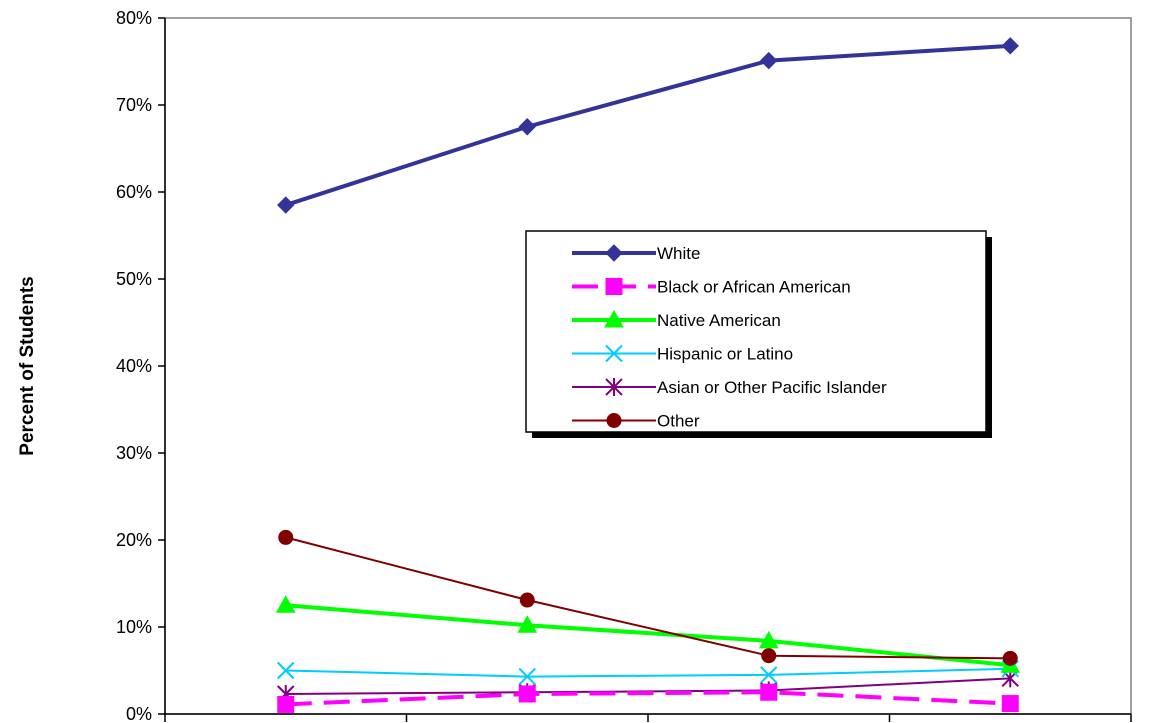 The height and width of the screenshot is (723, 1154). Describe the element at coordinates (27, 365) in the screenshot. I see `y-axis-title: Percent of Students` at that location.